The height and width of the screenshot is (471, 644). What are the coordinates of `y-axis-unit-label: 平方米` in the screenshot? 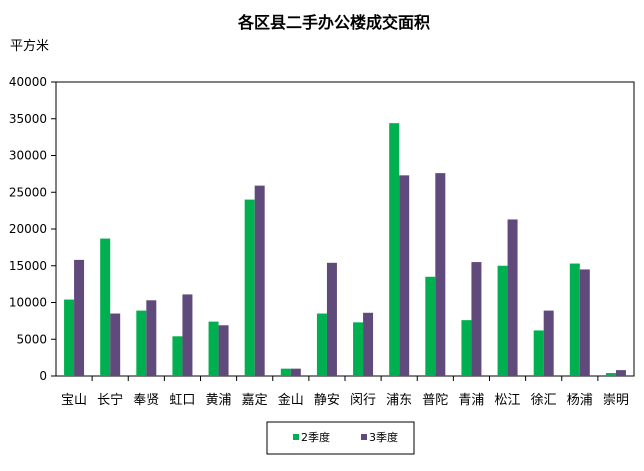 It's located at (29, 46).